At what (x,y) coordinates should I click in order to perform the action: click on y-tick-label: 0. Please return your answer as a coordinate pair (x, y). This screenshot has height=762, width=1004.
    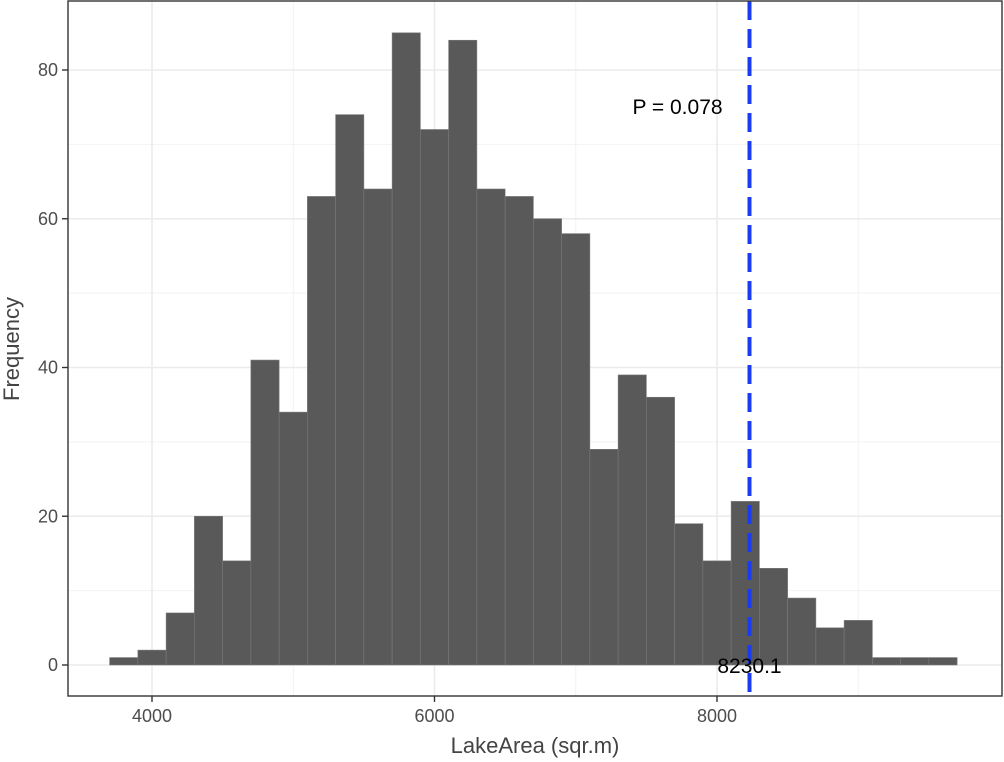
    Looking at the image, I should click on (53, 665).